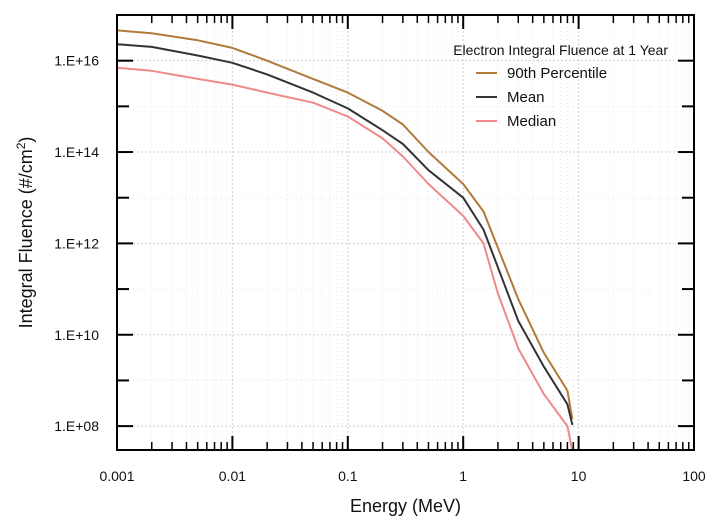 The height and width of the screenshot is (520, 710). I want to click on y-axis-title: Integral Fluence (#/cm2), so click(25, 233).